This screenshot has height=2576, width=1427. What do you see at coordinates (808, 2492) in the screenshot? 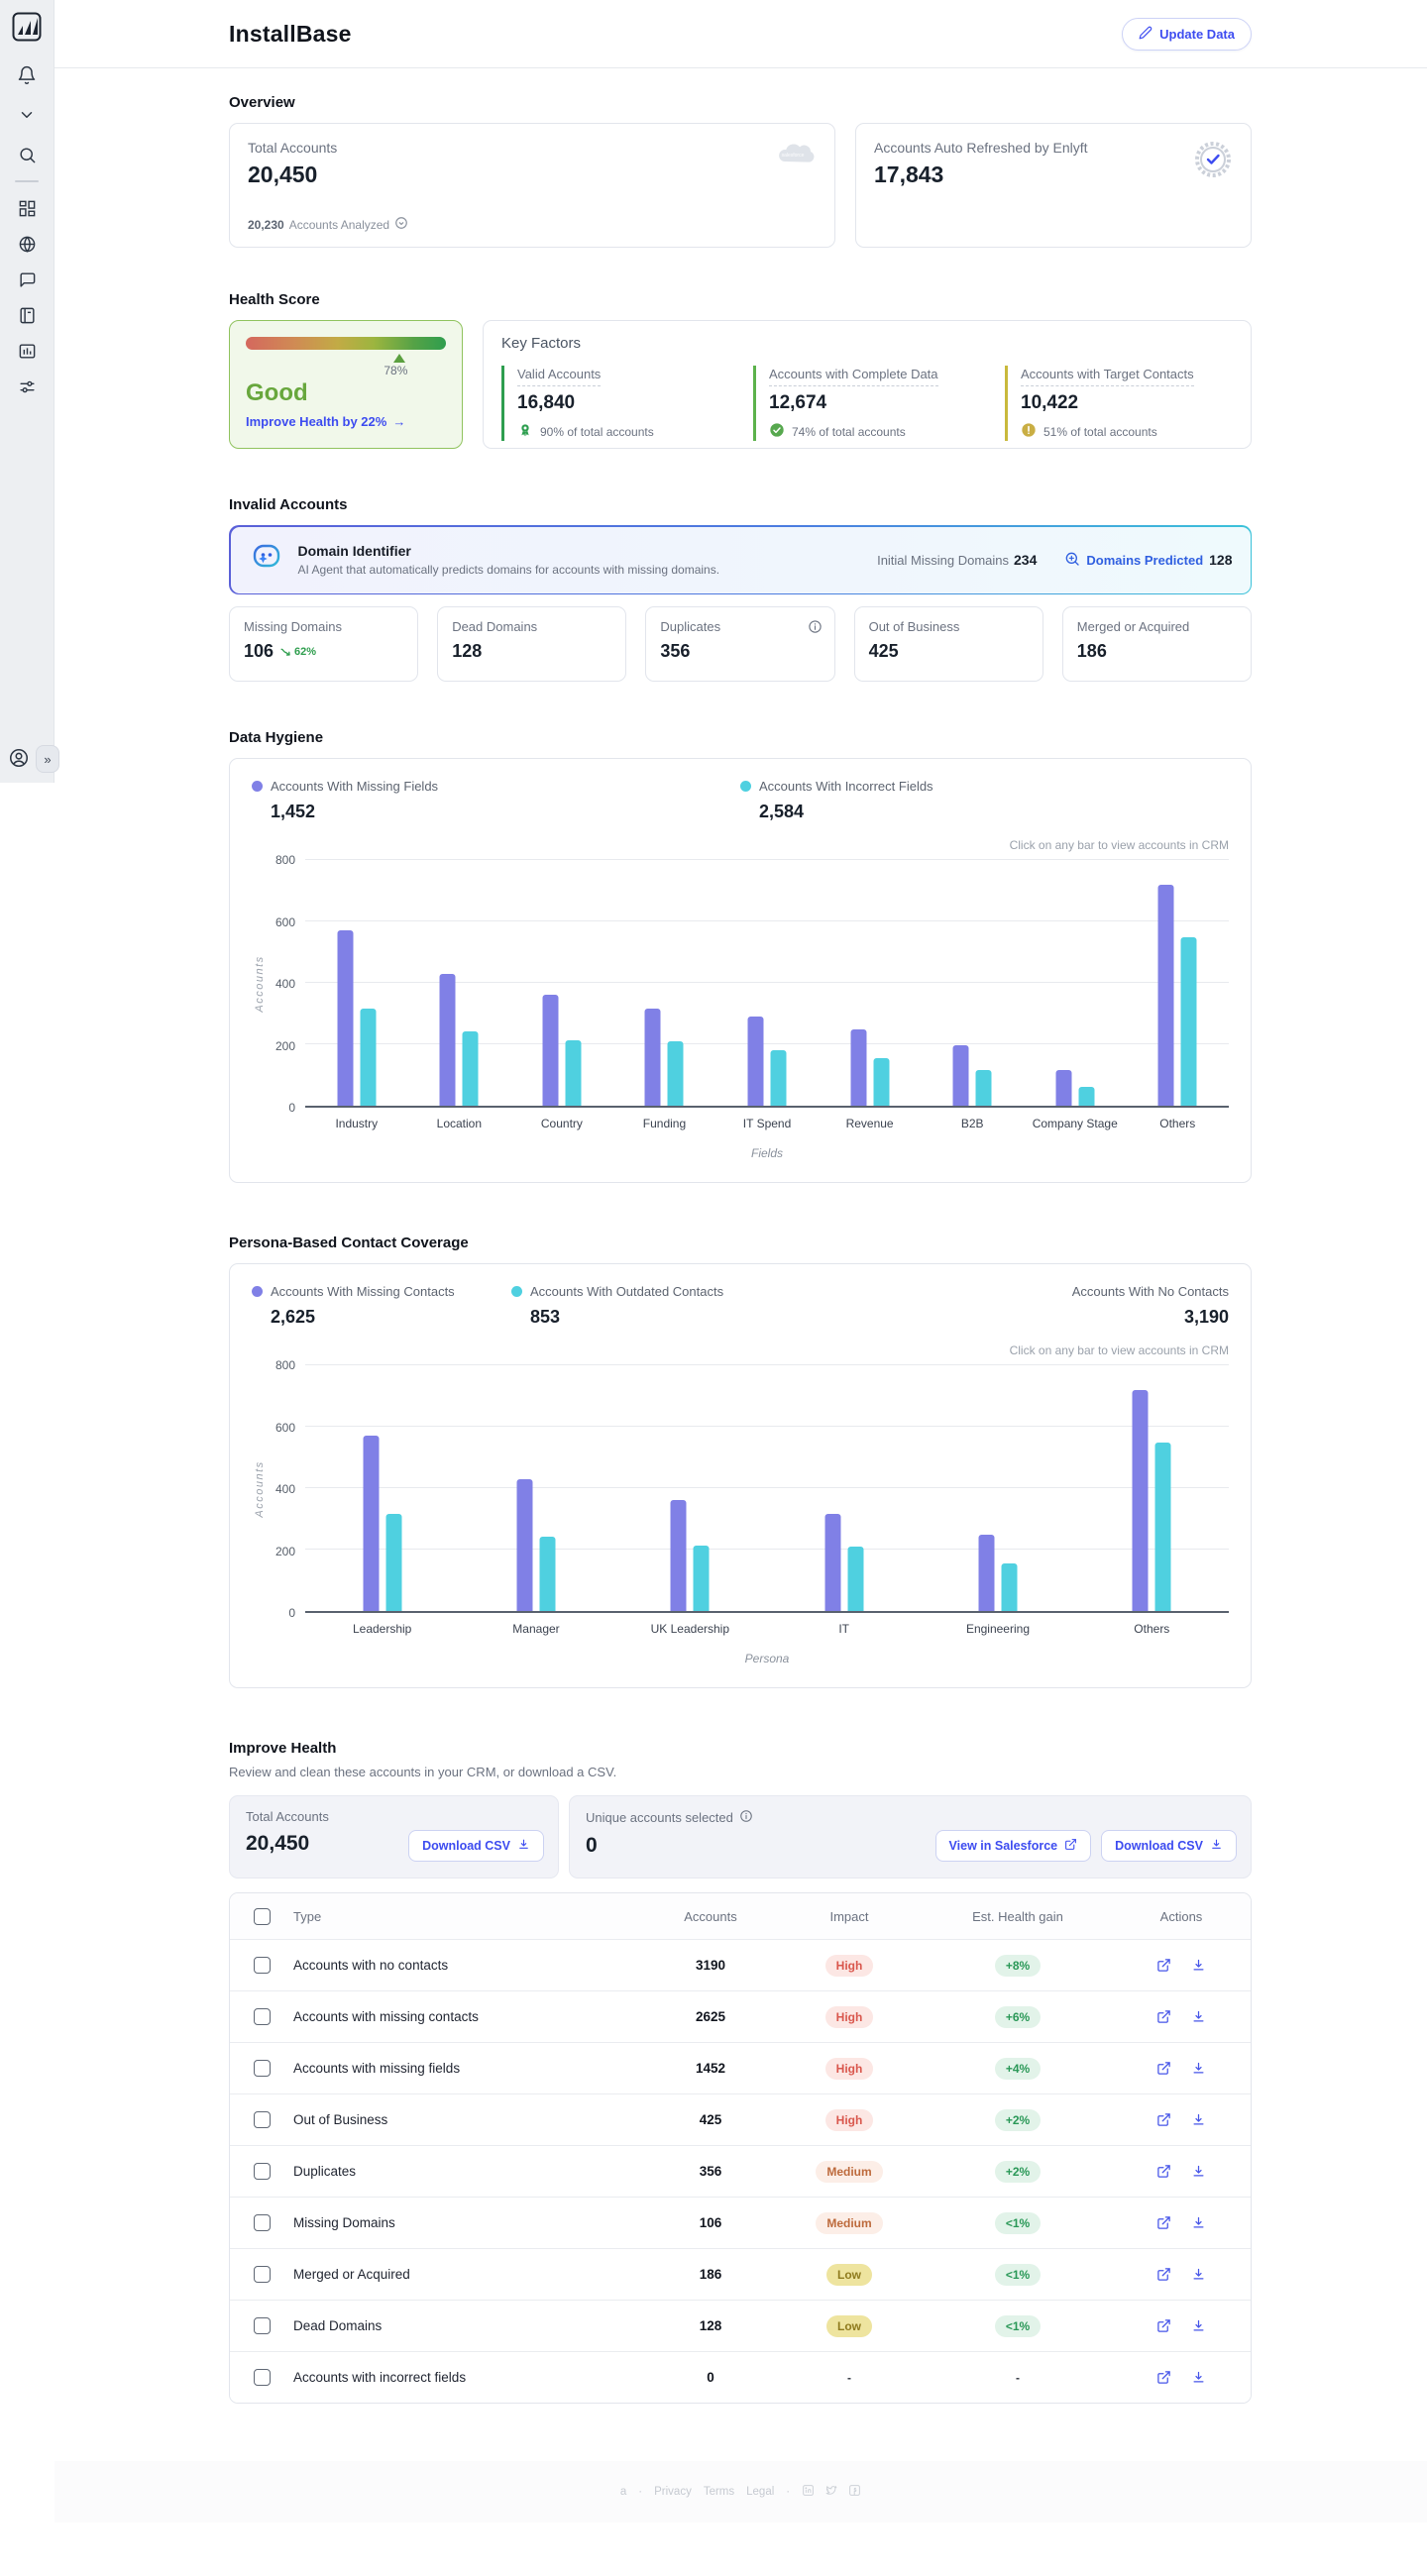
I see `linkedin-icon` at bounding box center [808, 2492].